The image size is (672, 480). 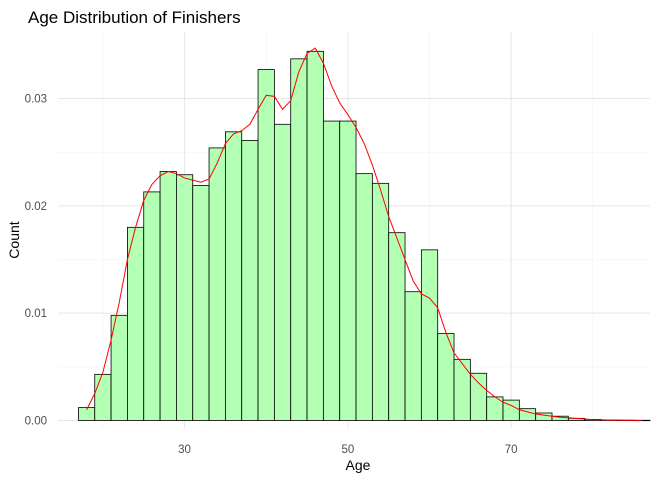 I want to click on y-tick-label: 0.00, so click(x=36, y=421).